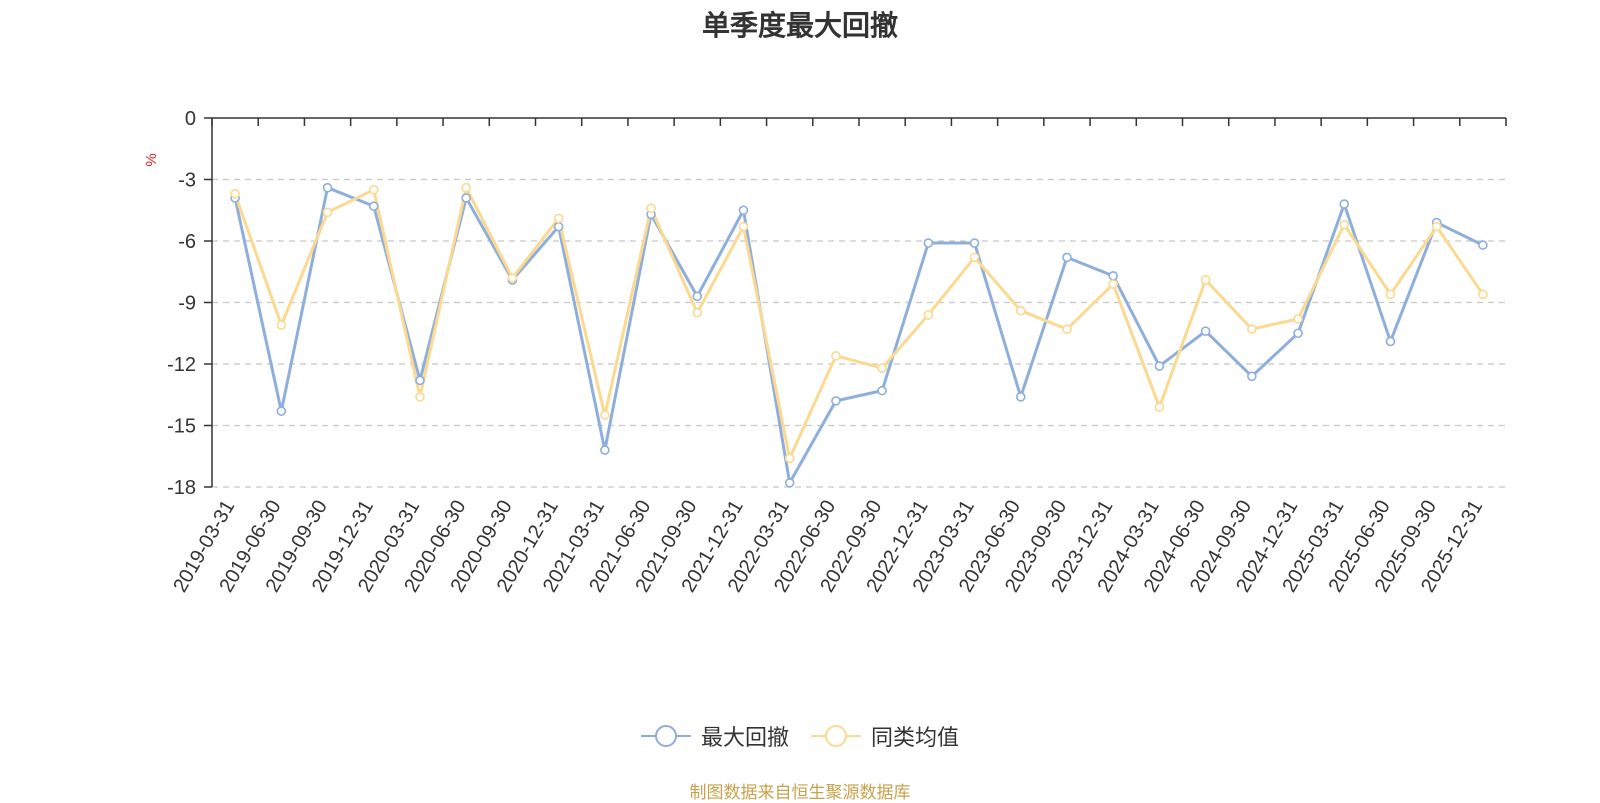 The height and width of the screenshot is (803, 1600). What do you see at coordinates (187, 242) in the screenshot?
I see `y-tick-label: -6` at bounding box center [187, 242].